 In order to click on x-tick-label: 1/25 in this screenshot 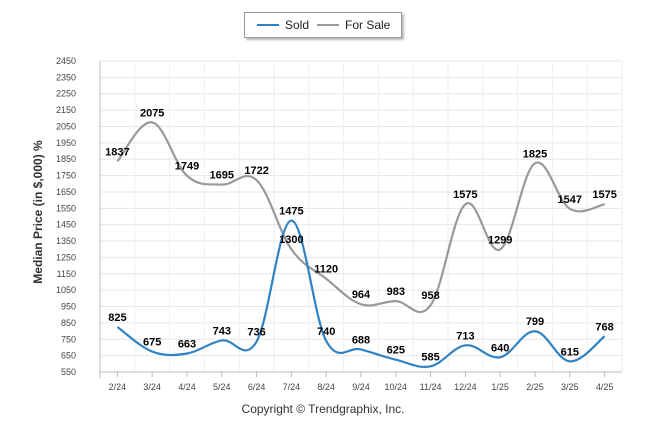, I will do `click(500, 387)`.